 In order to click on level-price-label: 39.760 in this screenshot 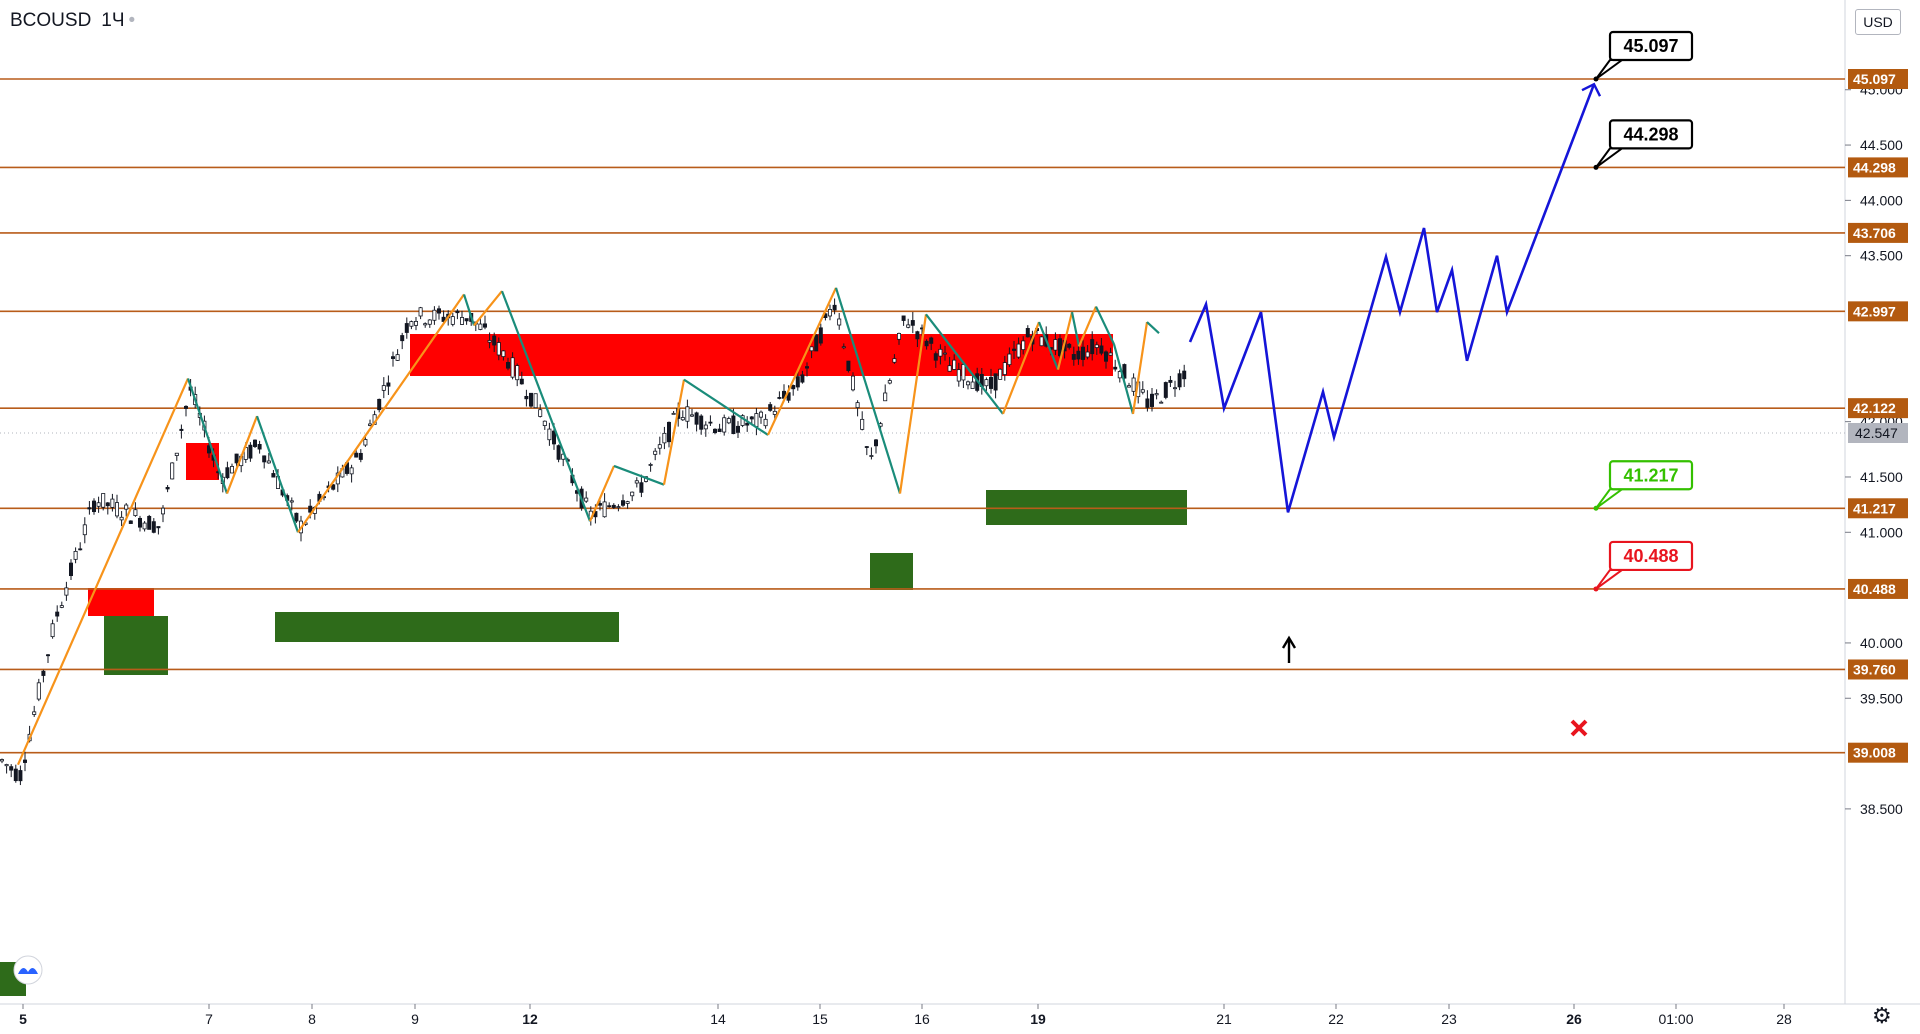, I will do `click(1878, 669)`.